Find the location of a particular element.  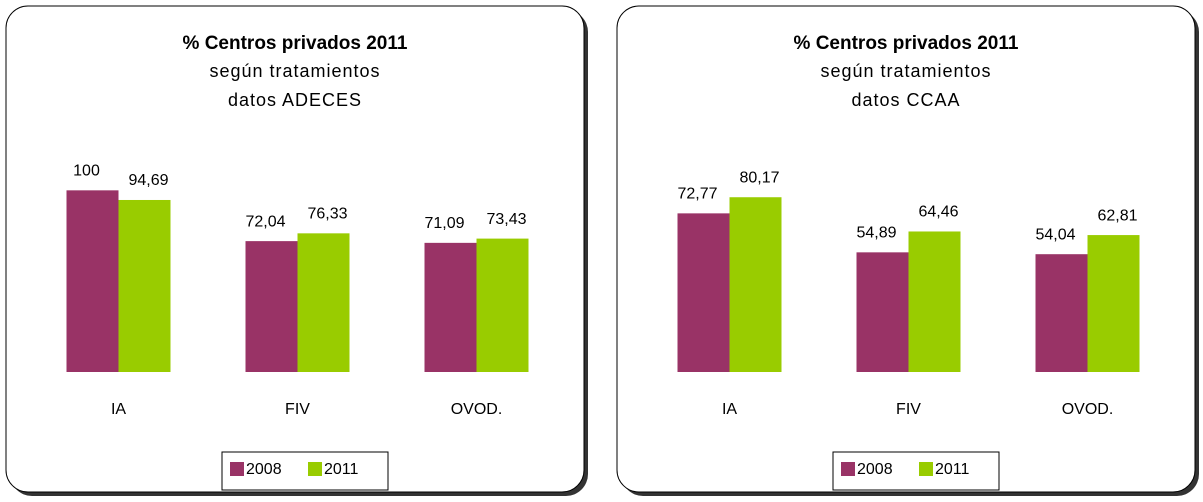

data-label: 64,46 is located at coordinates (938, 212).